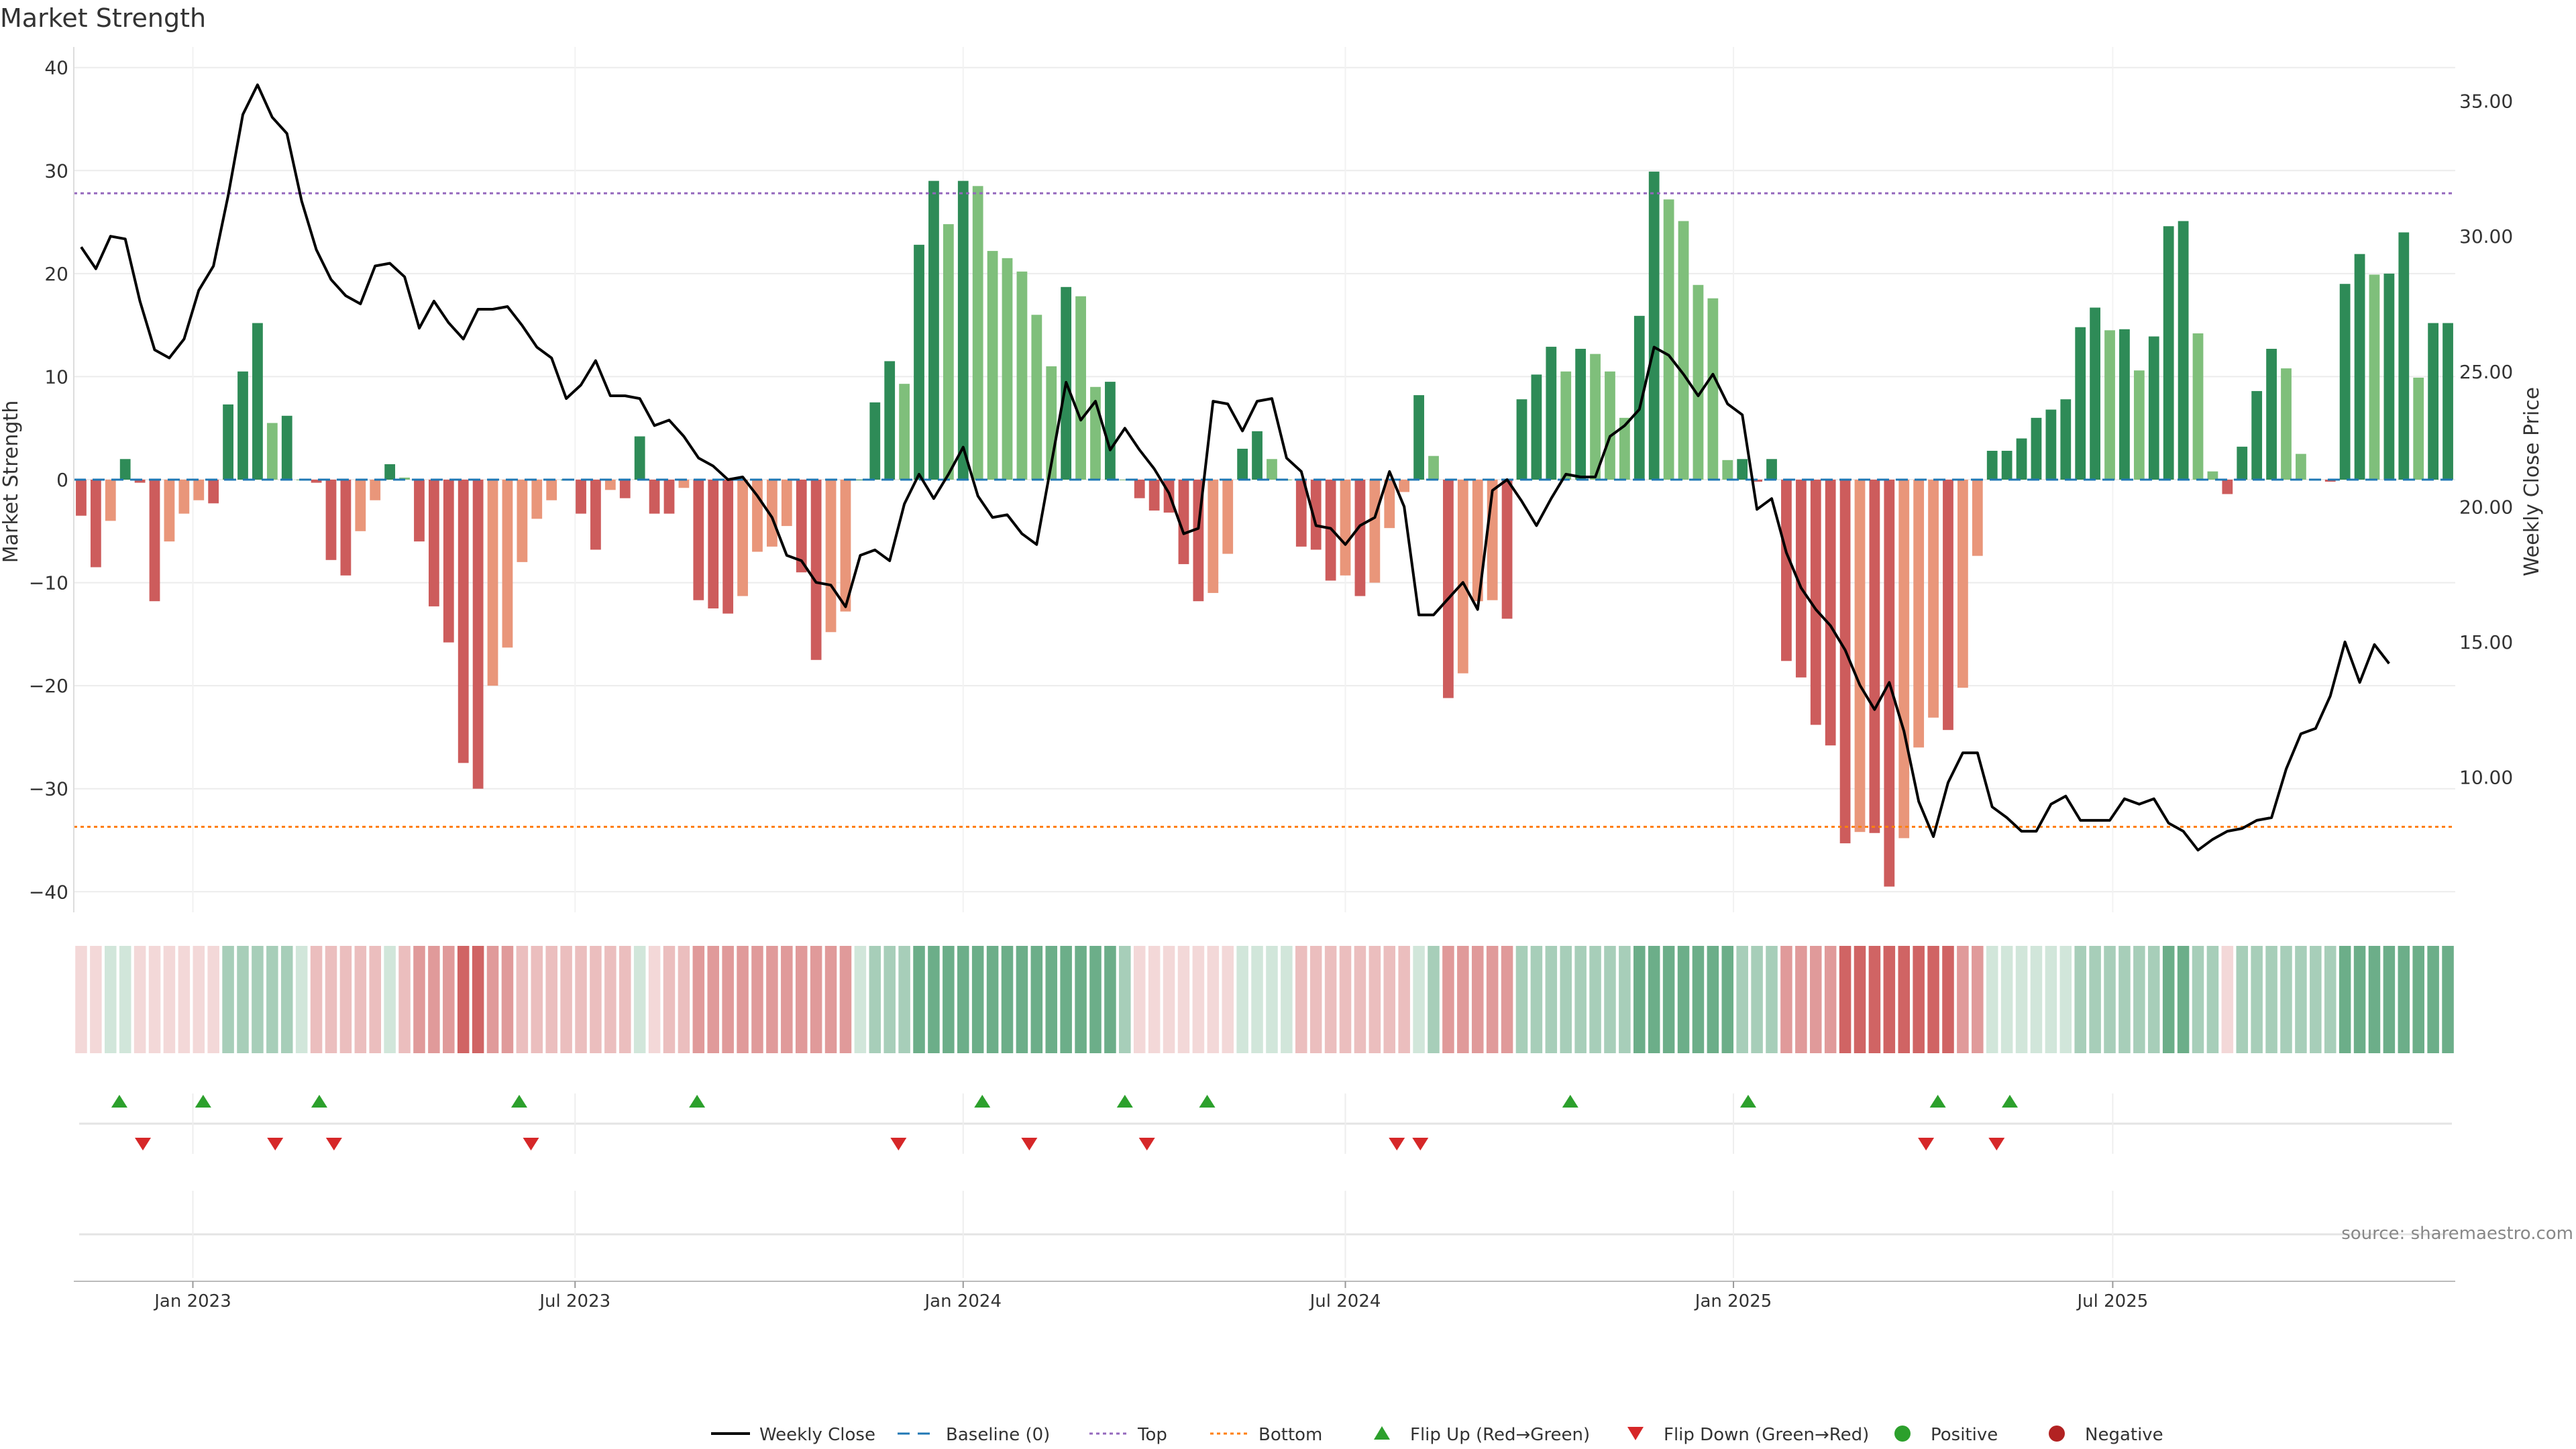 The image size is (2576, 1449). Describe the element at coordinates (192, 1301) in the screenshot. I see `x-tick-label: Jan 2023` at that location.